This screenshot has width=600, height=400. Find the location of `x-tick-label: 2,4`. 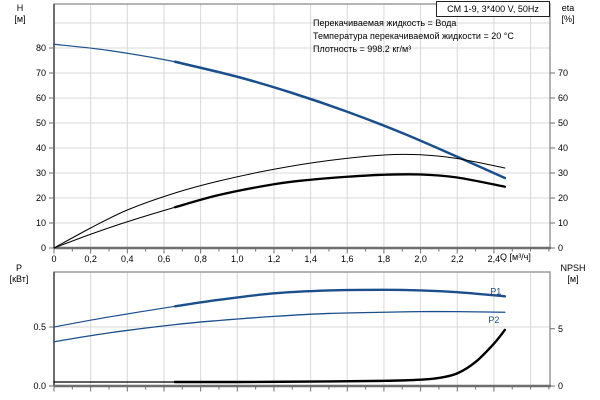

x-tick-label: 2,4 is located at coordinates (494, 259).